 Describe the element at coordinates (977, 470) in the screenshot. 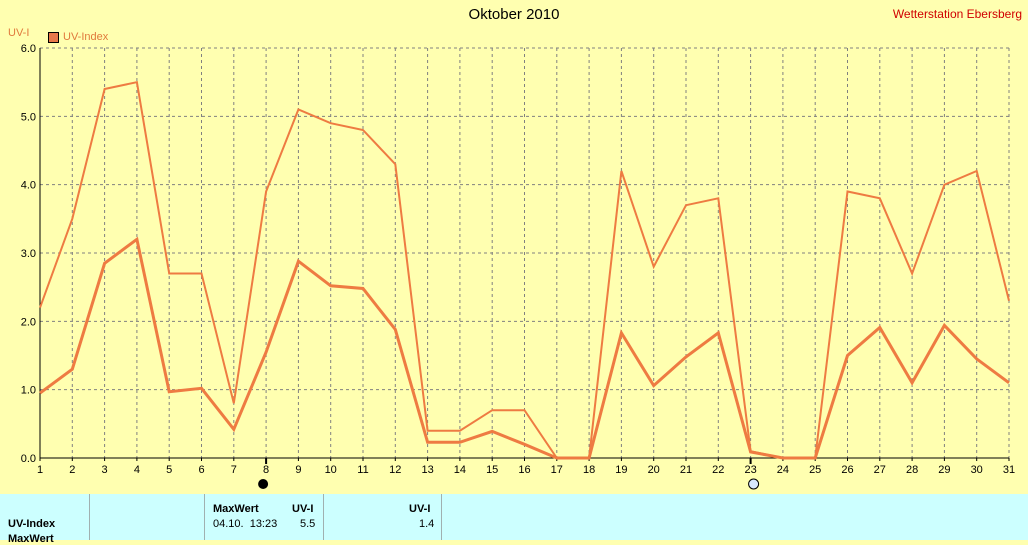

I see `x-tick-label: 30` at that location.